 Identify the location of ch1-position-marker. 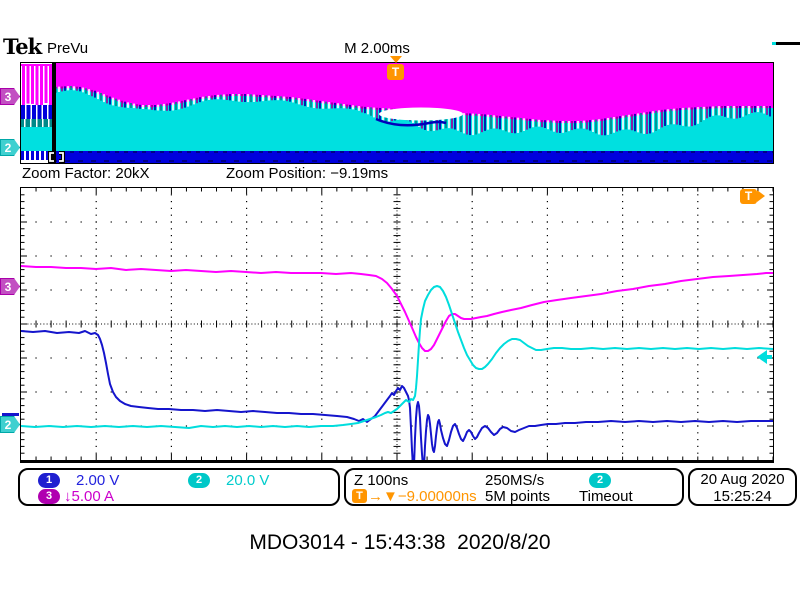
(10, 414).